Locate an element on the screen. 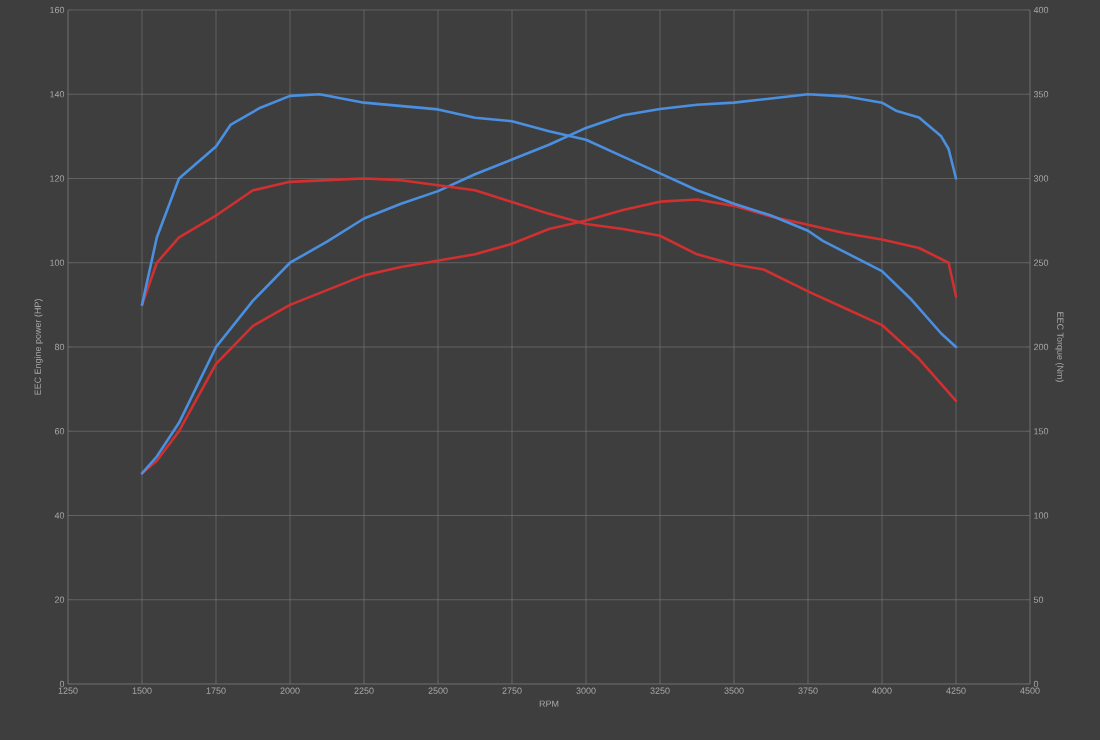 Image resolution: width=1100 pixels, height=740 pixels. y2-tick-label: 400 is located at coordinates (1041, 10).